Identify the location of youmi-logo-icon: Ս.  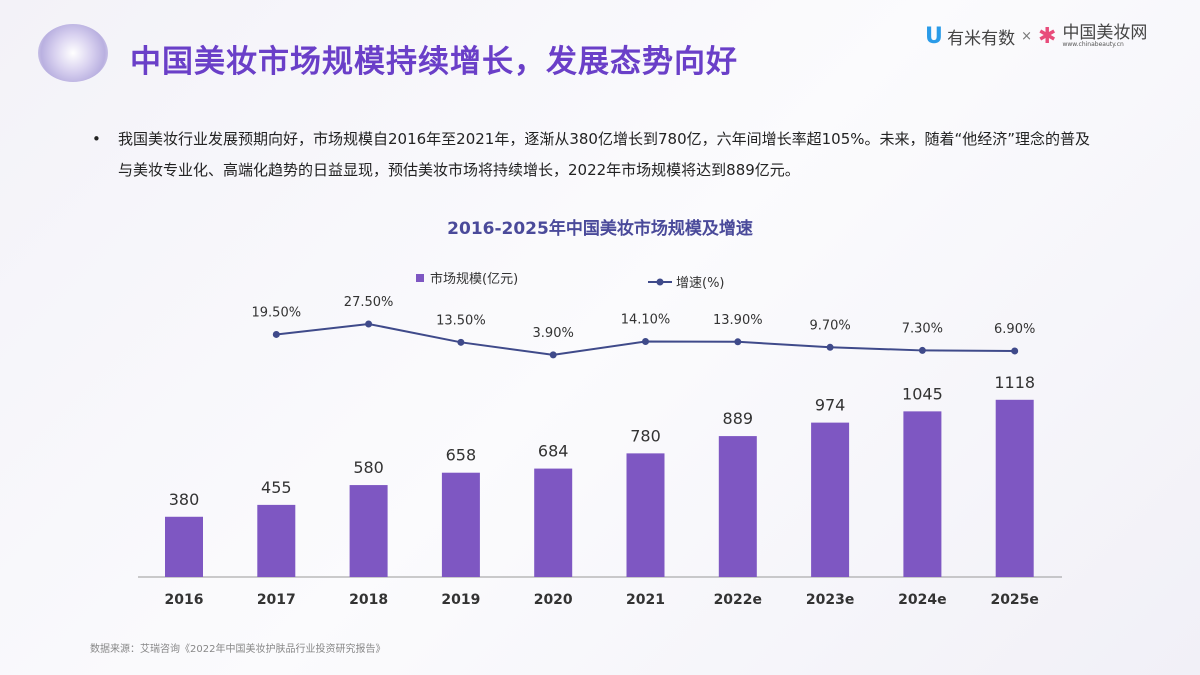
(933, 36).